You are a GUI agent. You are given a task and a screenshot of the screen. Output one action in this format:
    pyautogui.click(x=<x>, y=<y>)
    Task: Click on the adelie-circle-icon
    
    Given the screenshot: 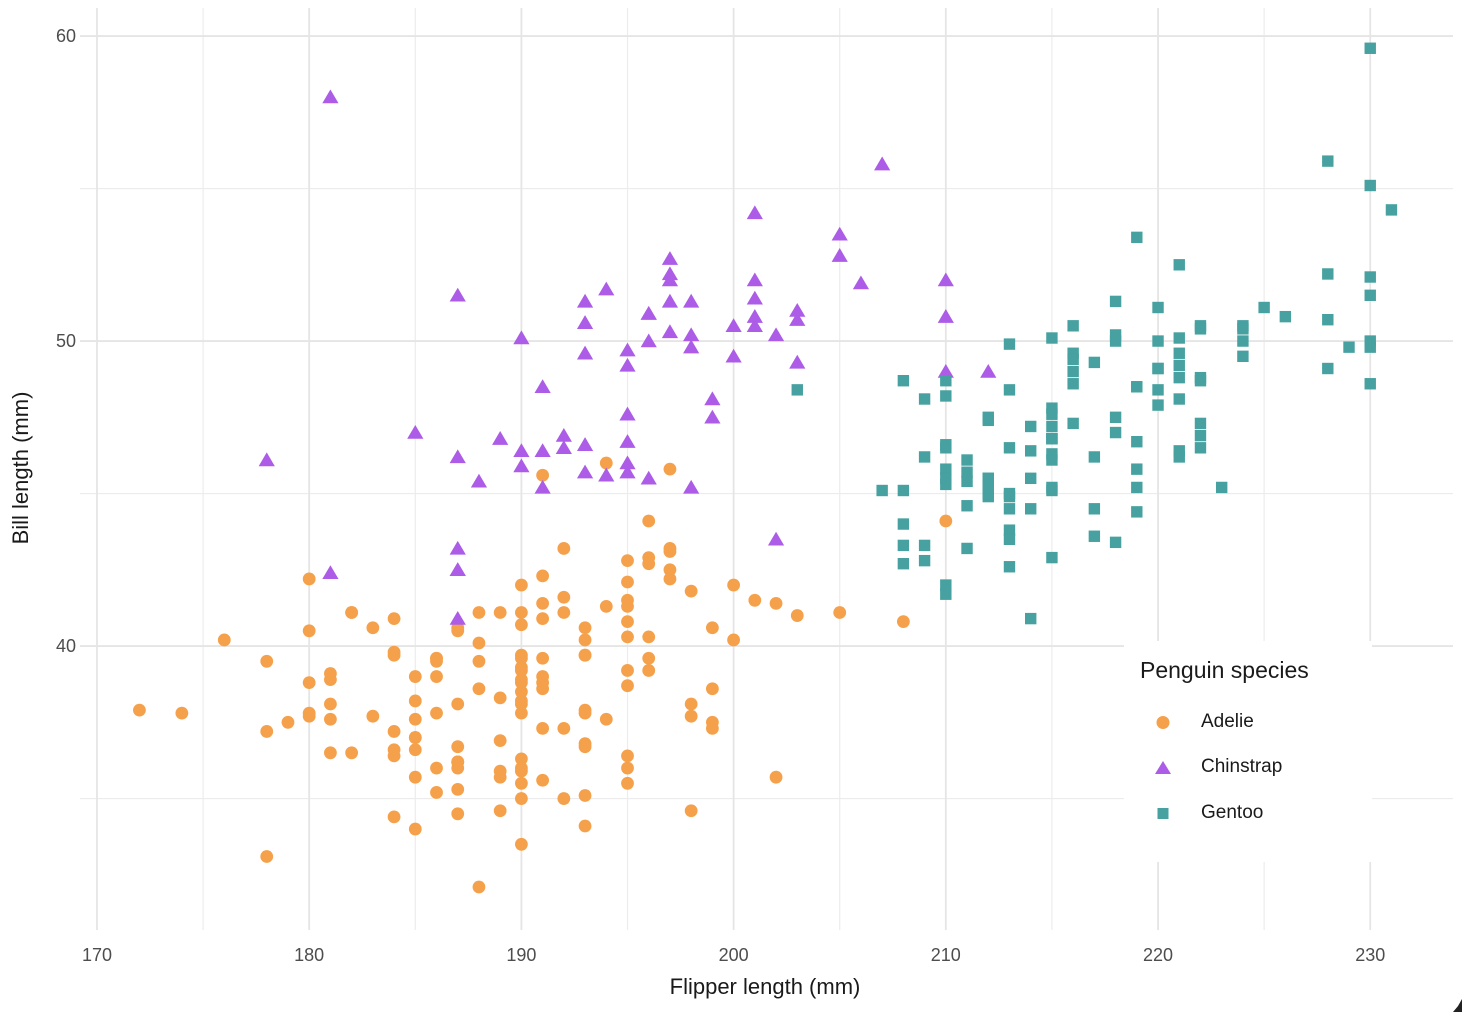 What is the action you would take?
    pyautogui.click(x=1163, y=722)
    